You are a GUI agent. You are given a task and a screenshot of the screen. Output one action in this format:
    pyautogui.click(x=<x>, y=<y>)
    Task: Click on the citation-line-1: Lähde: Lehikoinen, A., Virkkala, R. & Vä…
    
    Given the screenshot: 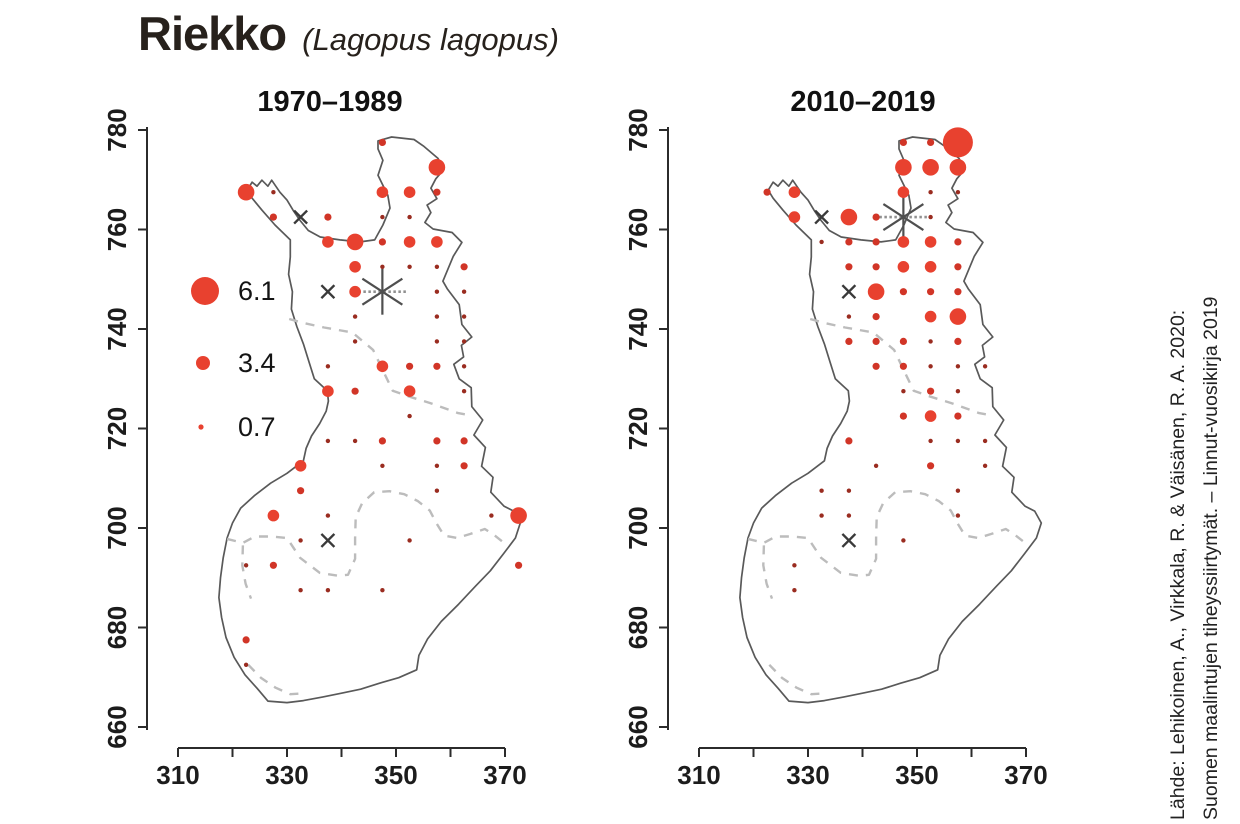 What is the action you would take?
    pyautogui.click(x=1178, y=564)
    